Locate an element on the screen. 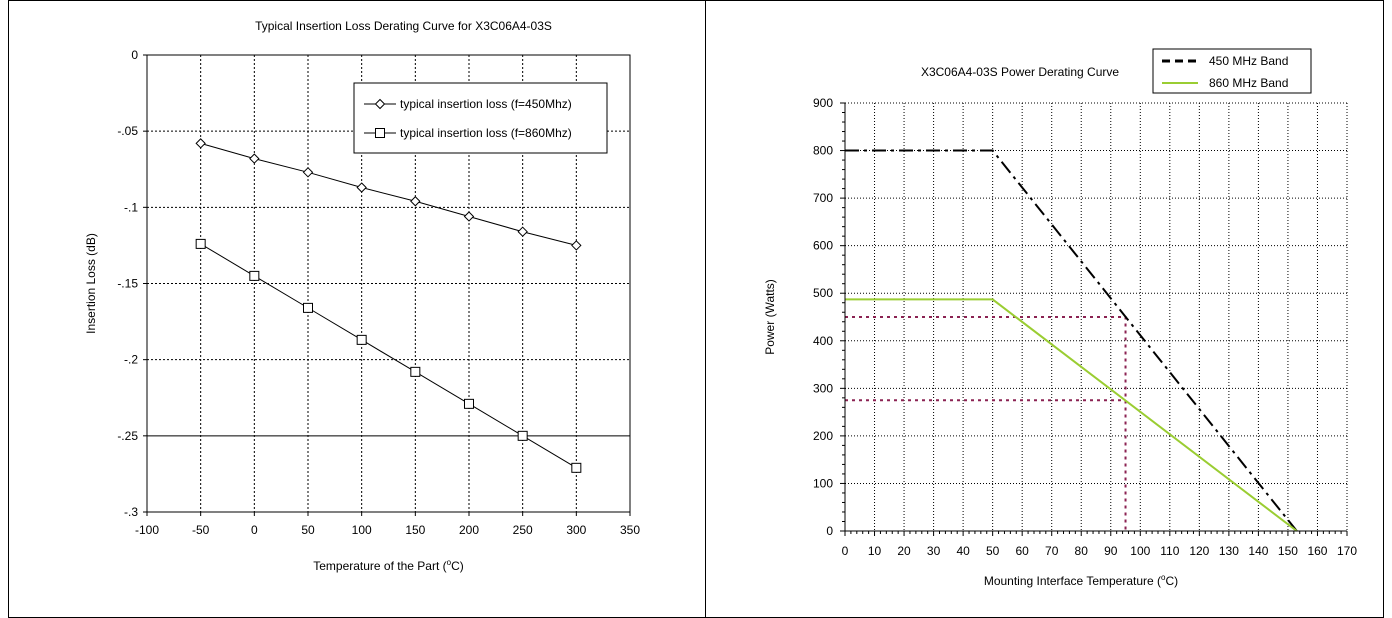  x-tick-label: 100 is located at coordinates (362, 530).